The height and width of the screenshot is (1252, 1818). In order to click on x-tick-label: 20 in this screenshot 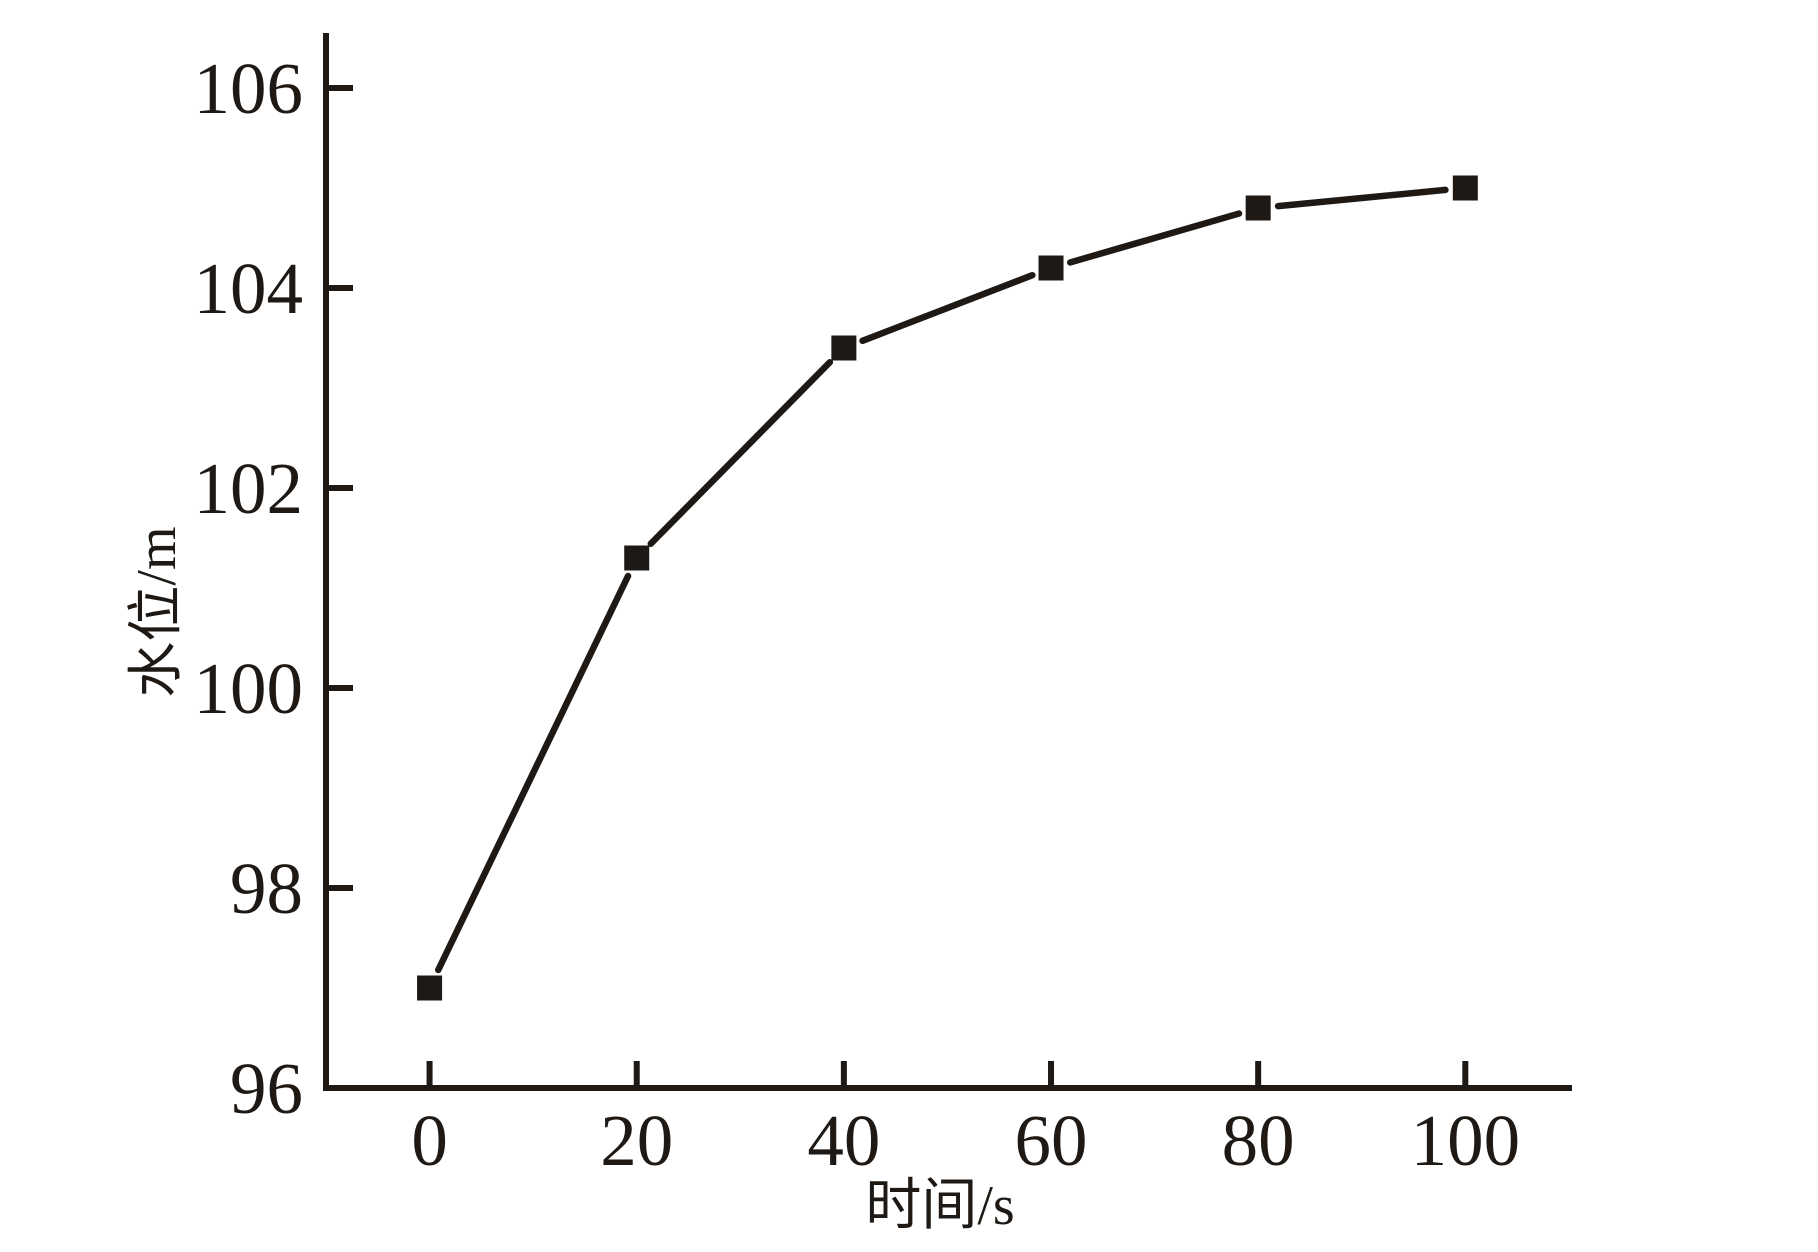, I will do `click(636, 1140)`.